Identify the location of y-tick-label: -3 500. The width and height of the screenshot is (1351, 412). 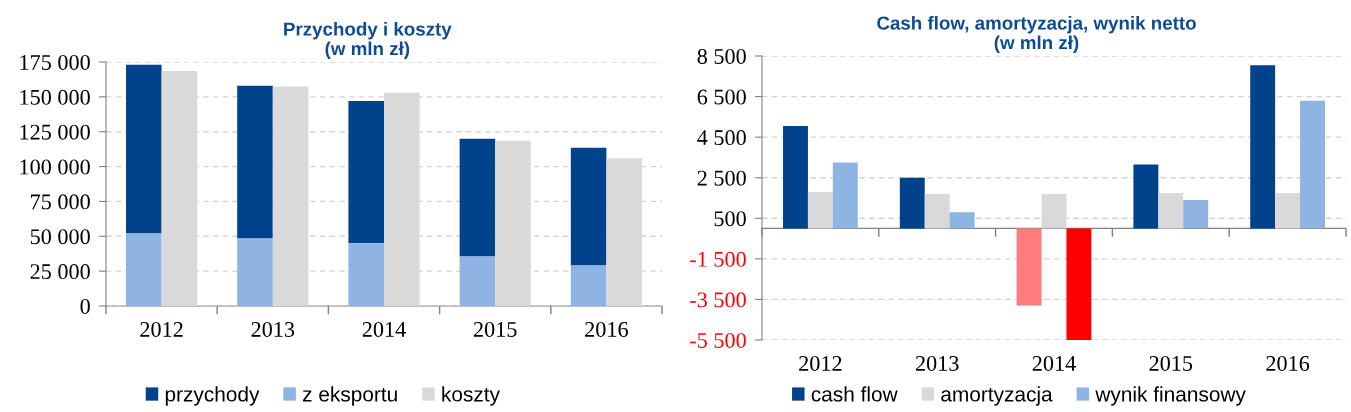
(718, 300).